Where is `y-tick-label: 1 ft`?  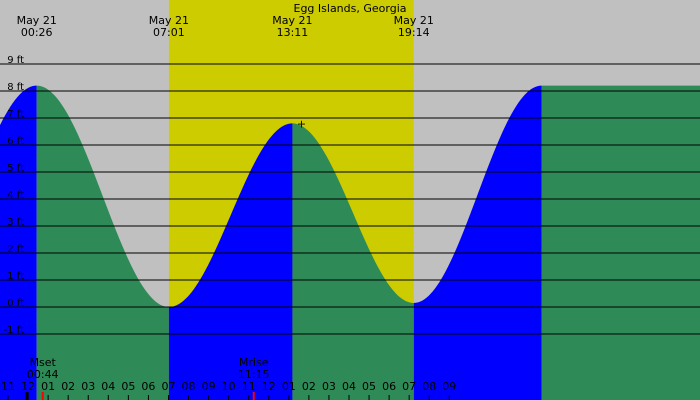
y-tick-label: 1 ft is located at coordinates (15, 276).